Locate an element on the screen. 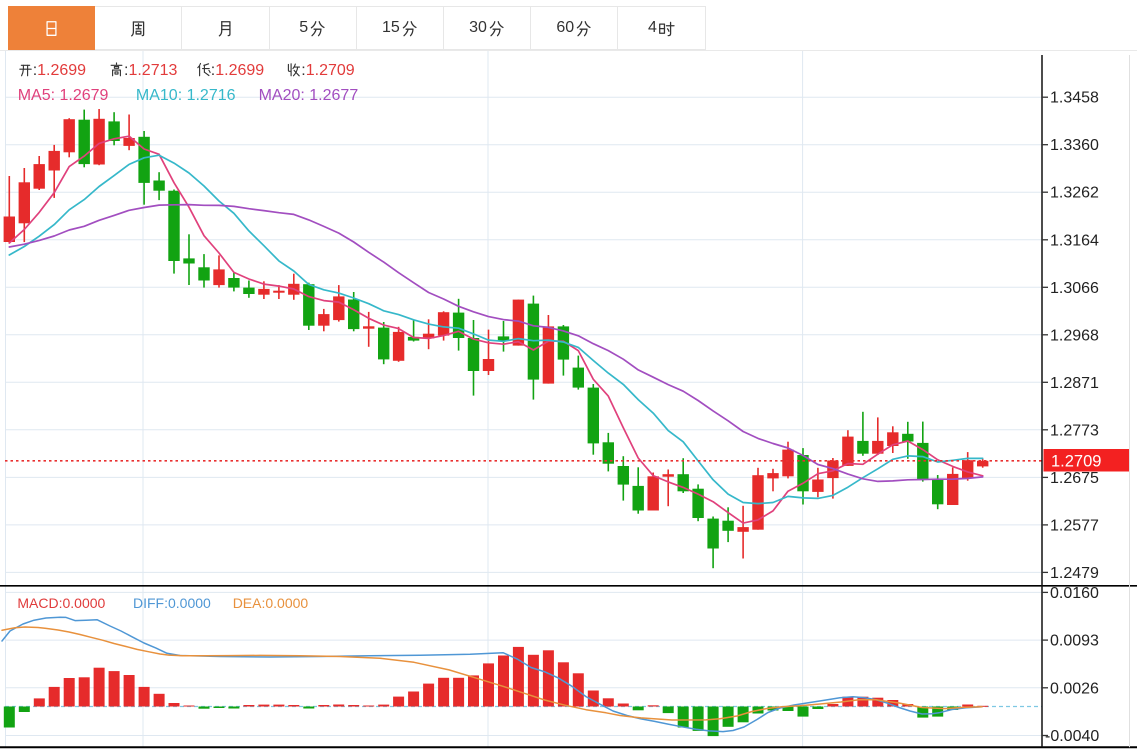 The image size is (1137, 749). svg-text: -0.0040 is located at coordinates (1072, 736).